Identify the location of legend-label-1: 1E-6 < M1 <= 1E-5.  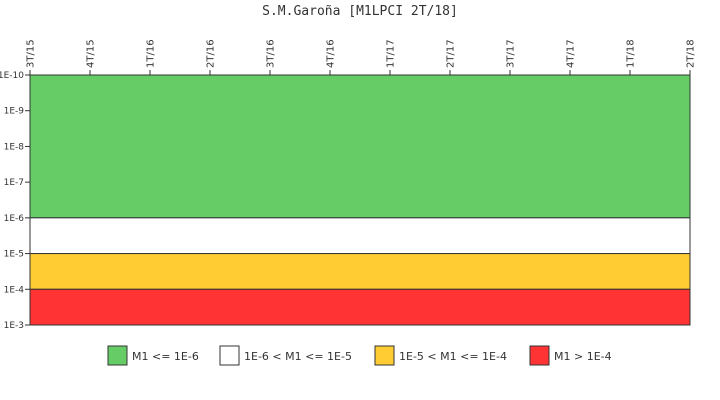
(298, 356).